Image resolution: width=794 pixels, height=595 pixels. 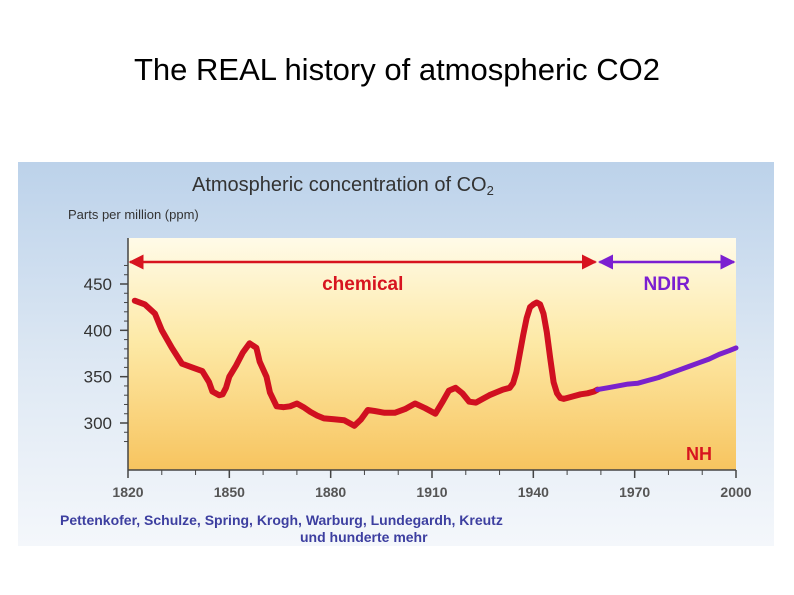 What do you see at coordinates (330, 492) in the screenshot?
I see `x-tick-label: 1880` at bounding box center [330, 492].